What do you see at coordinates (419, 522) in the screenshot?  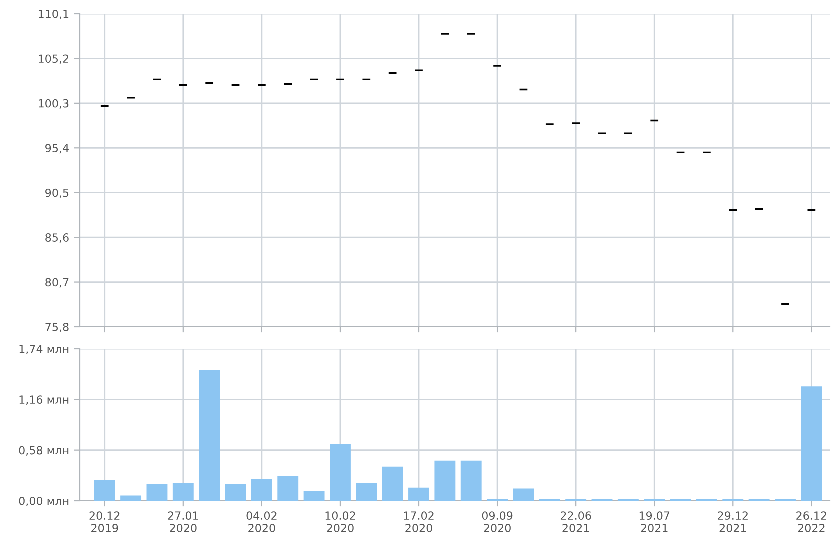 I see `x-tick-label: 17.02 2020` at bounding box center [419, 522].